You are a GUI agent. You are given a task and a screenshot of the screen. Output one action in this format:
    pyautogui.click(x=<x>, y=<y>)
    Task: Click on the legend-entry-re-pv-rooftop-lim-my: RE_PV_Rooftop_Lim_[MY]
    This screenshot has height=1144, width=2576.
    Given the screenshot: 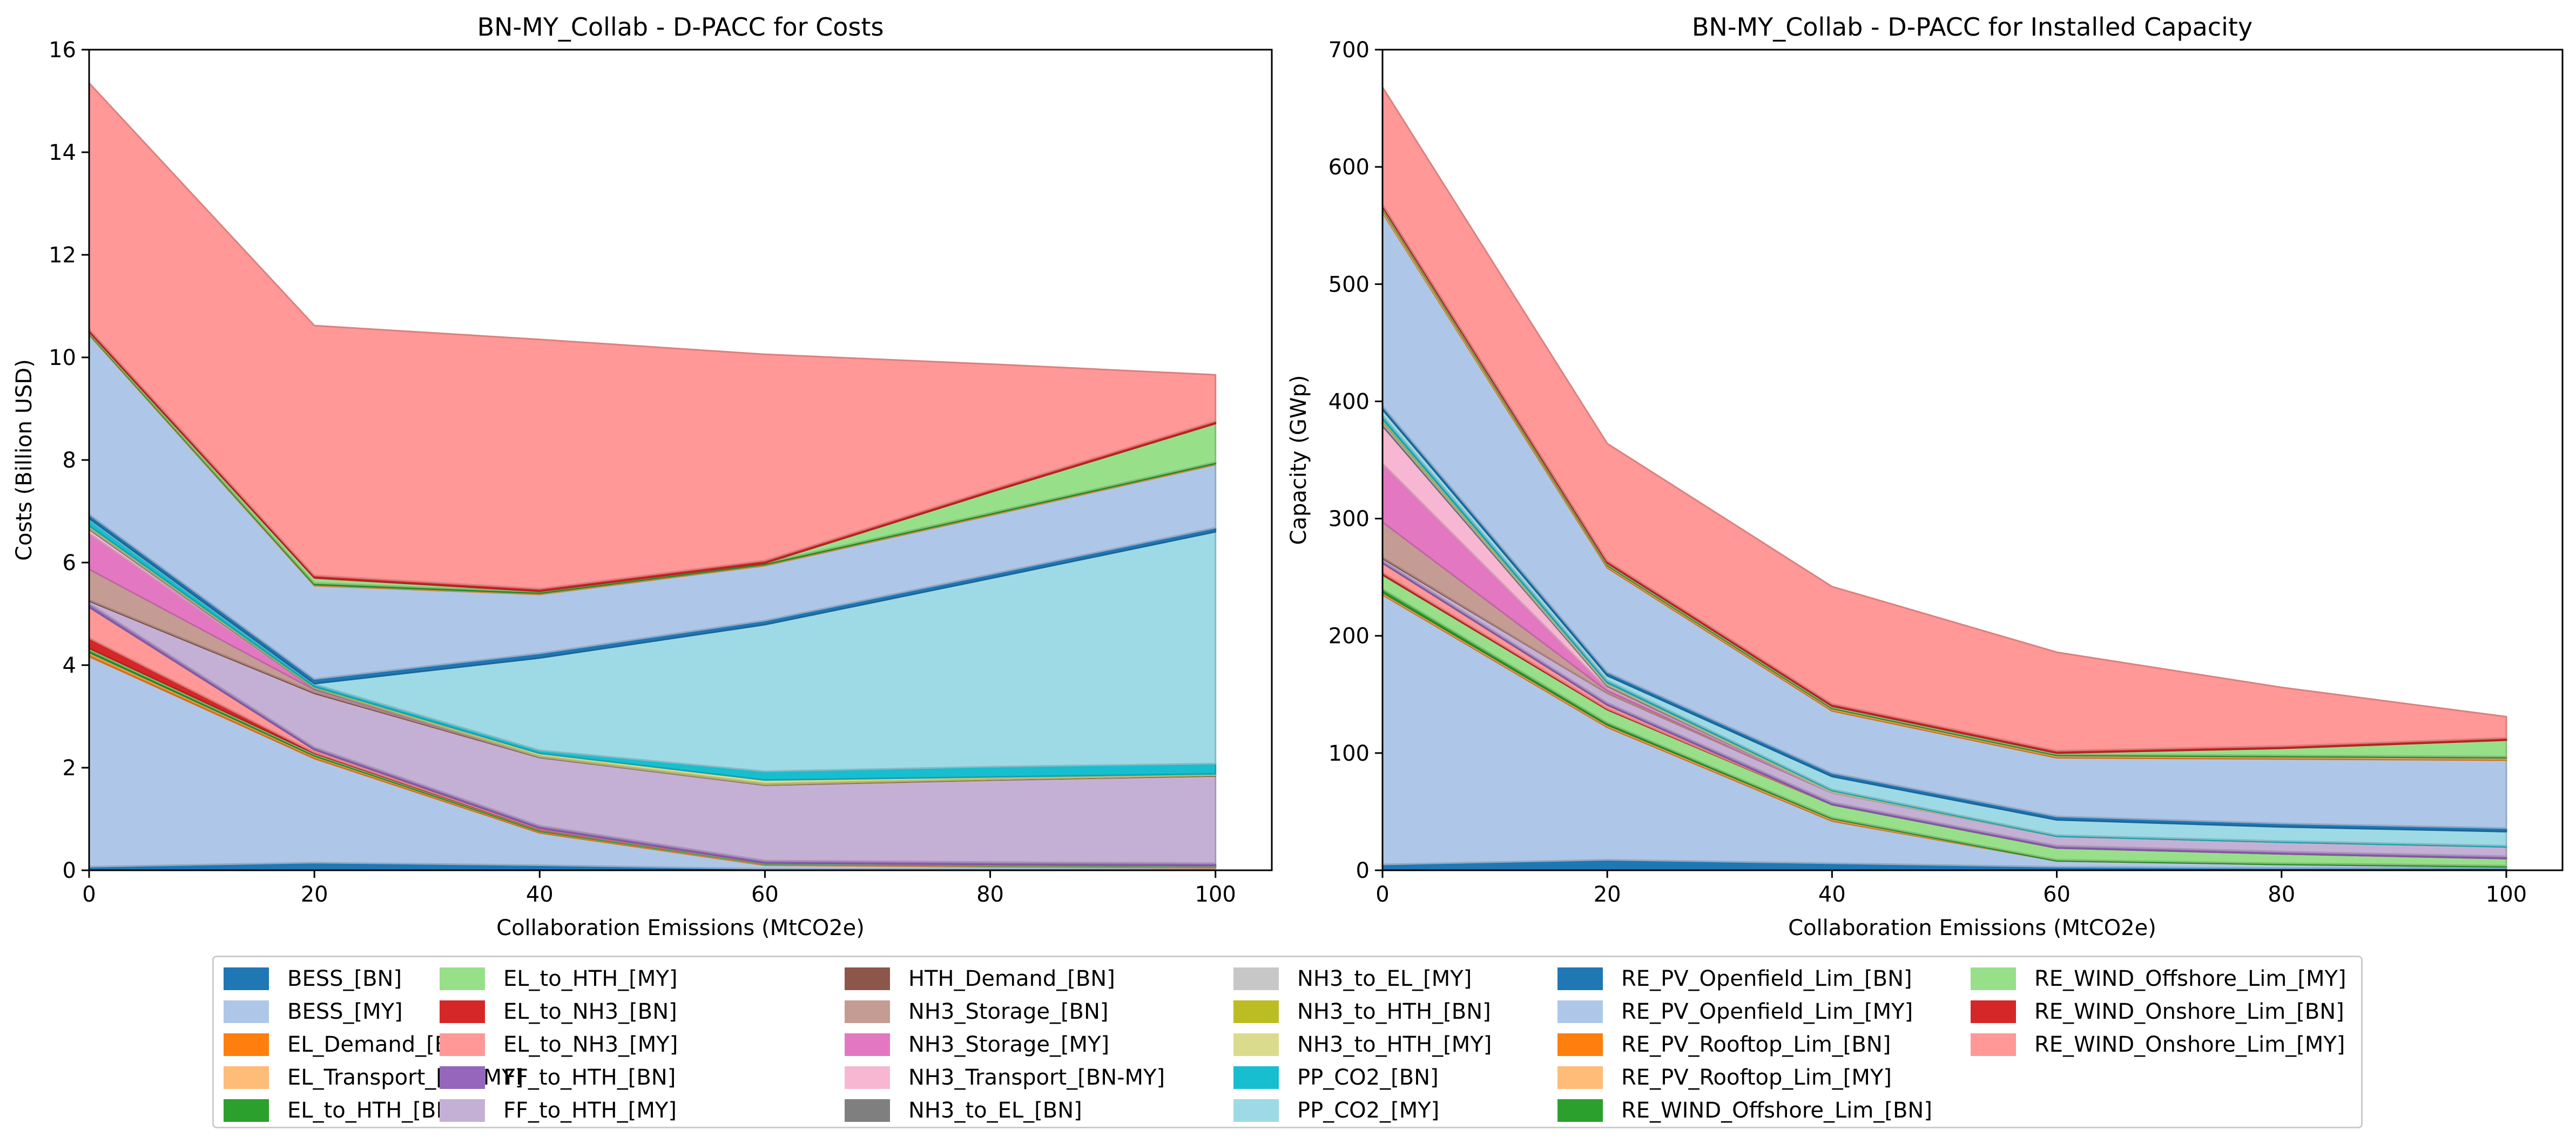 What is the action you would take?
    pyautogui.click(x=1724, y=1077)
    